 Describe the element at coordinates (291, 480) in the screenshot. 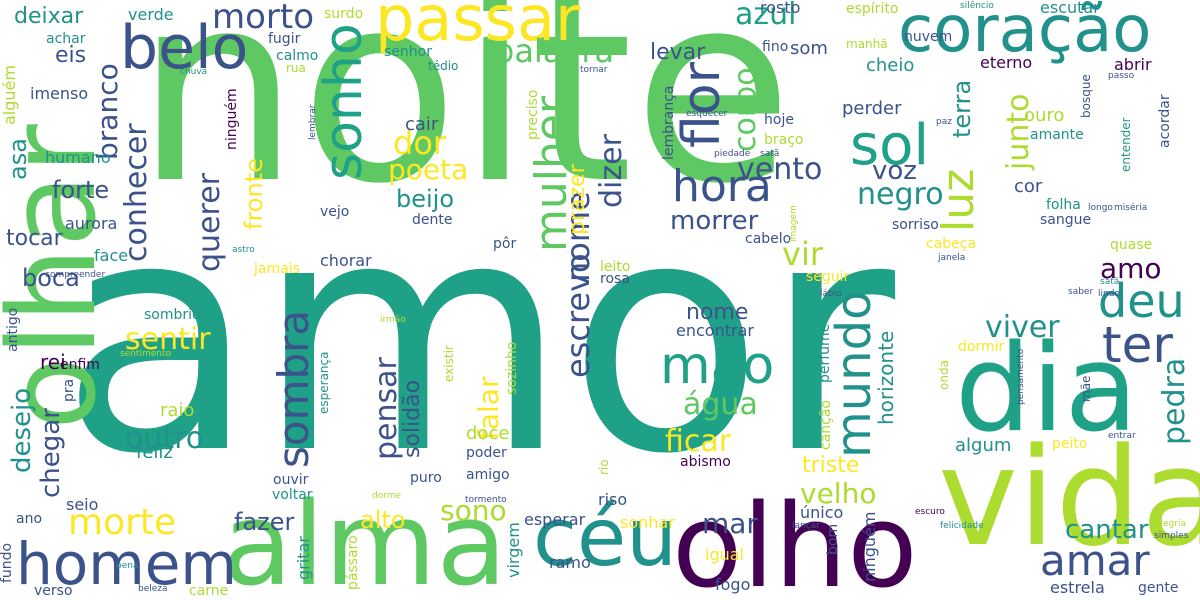

I see `word-ouvir: ouvir` at that location.